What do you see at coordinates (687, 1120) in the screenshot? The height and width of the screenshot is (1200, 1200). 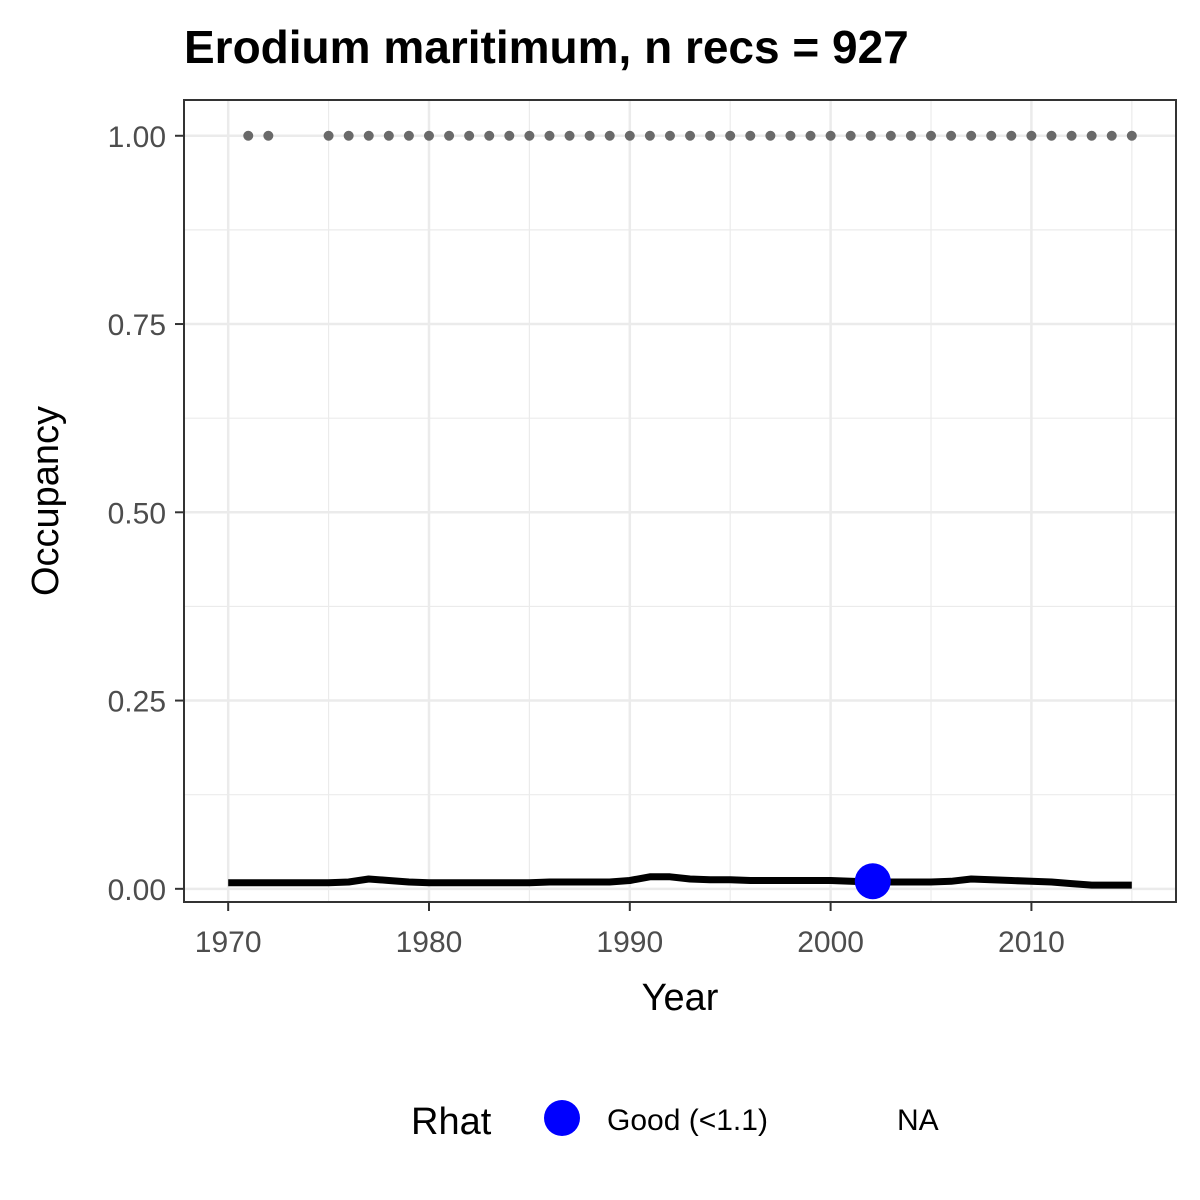 I see `legend-label-good-rhat: Good (<1.1)` at bounding box center [687, 1120].